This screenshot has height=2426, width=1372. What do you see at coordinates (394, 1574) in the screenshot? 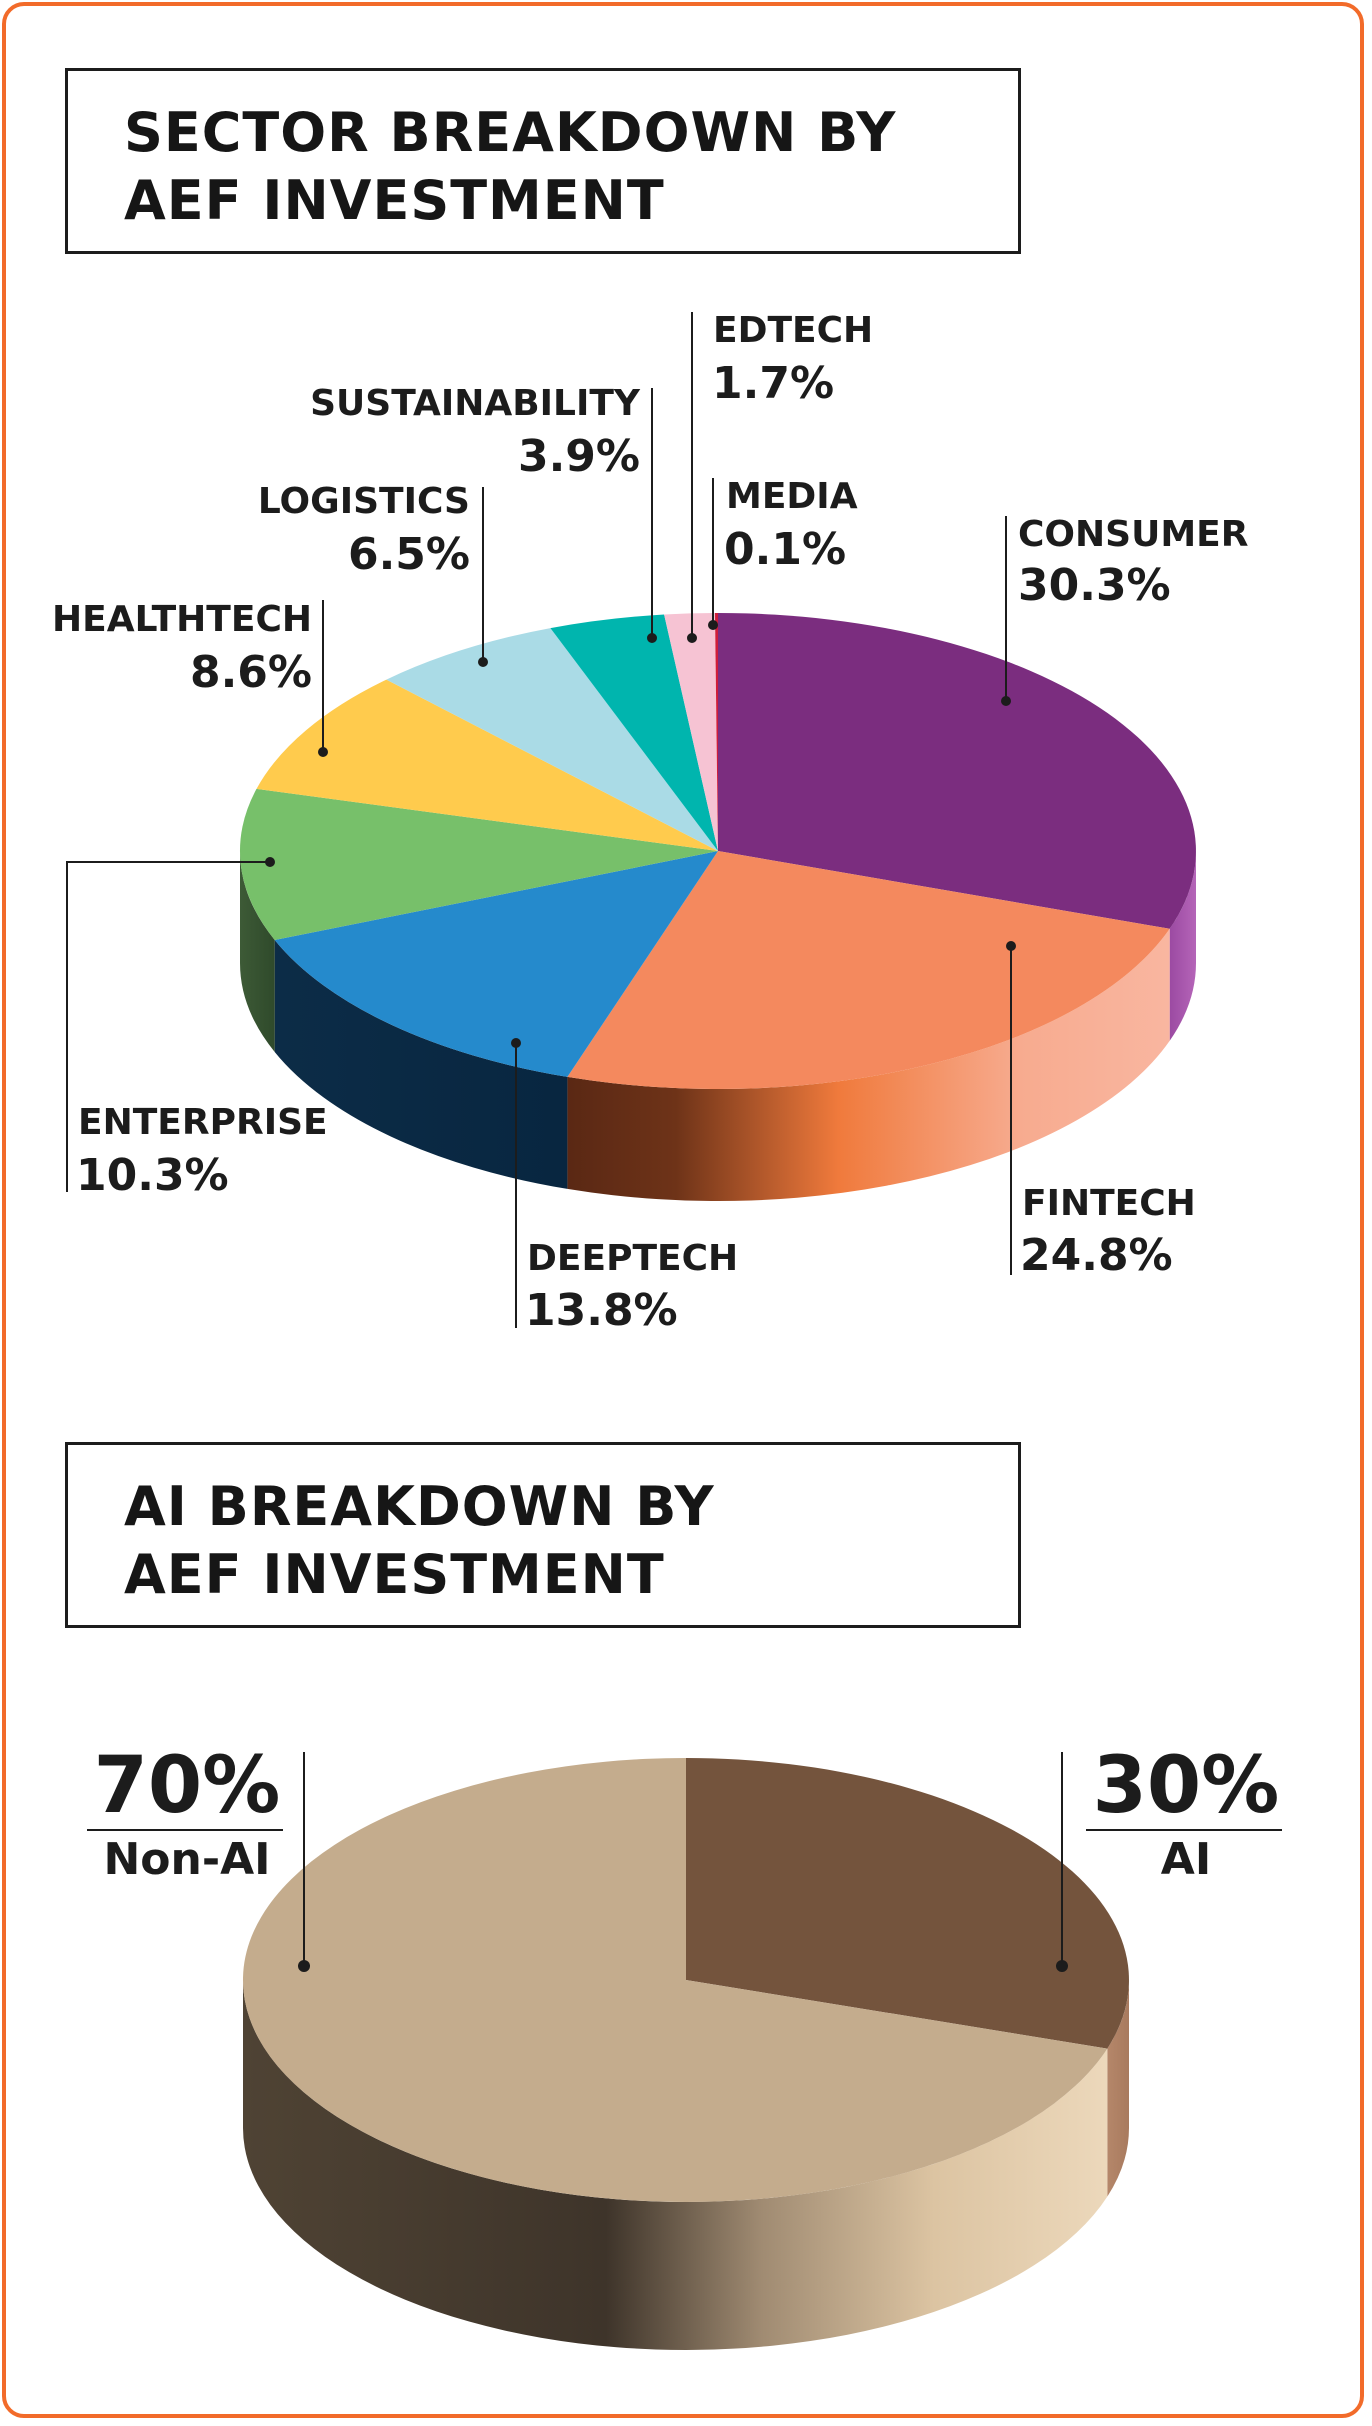
I see `ai-title-line-2: AEF INVESTMENT` at bounding box center [394, 1574].